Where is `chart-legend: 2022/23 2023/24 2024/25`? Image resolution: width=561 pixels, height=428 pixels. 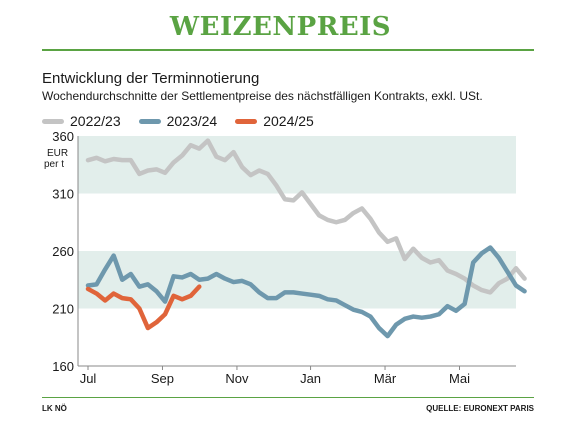 chart-legend: 2022/23 2023/24 2024/25 is located at coordinates (187, 121).